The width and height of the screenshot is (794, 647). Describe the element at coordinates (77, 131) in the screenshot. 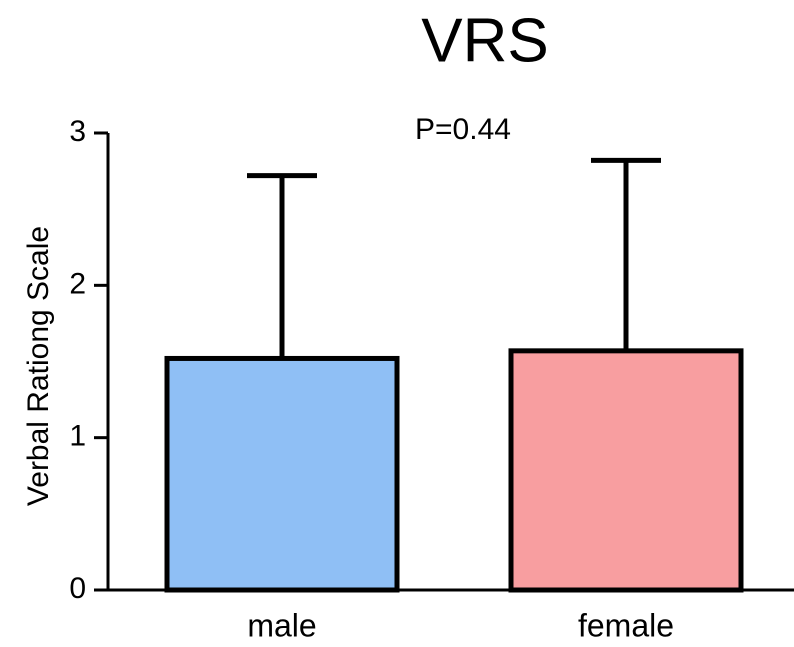

I see `y-tick-label: 3` at that location.